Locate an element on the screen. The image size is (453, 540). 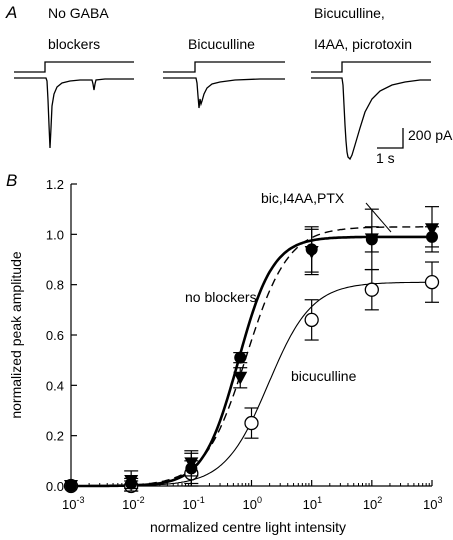
bic-label-leader is located at coordinates (378, 217).